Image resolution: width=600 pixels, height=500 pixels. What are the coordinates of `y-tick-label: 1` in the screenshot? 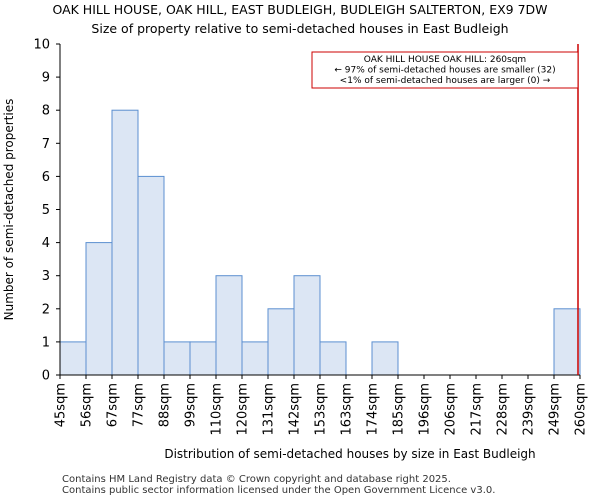 It's located at (46, 342).